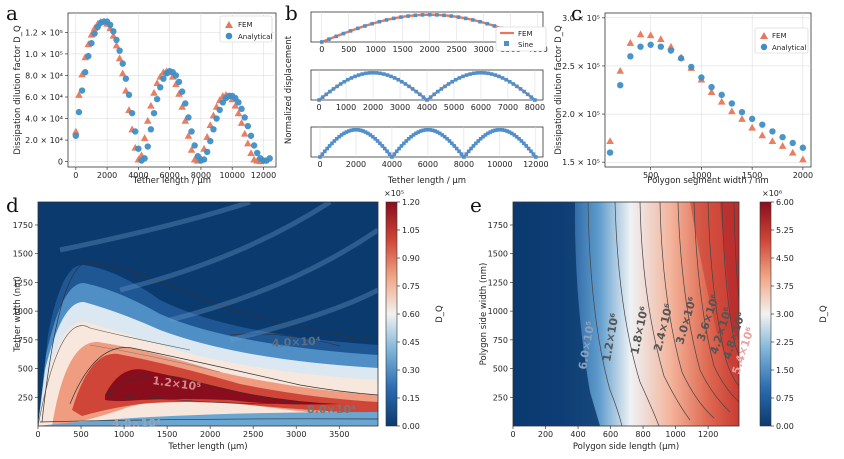  What do you see at coordinates (12, 13) in the screenshot?
I see `panel-label-a: a` at bounding box center [12, 13].